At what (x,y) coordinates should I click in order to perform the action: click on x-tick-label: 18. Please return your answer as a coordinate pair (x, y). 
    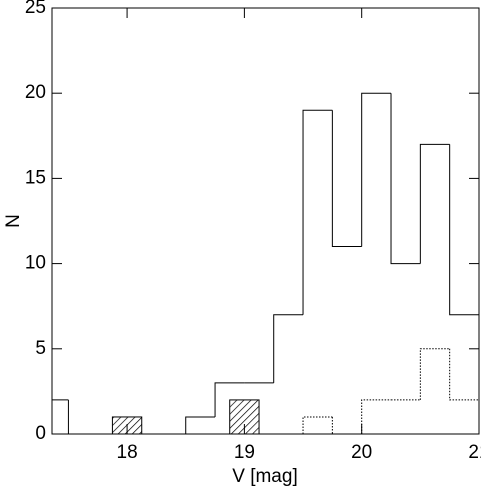
    Looking at the image, I should click on (127, 452).